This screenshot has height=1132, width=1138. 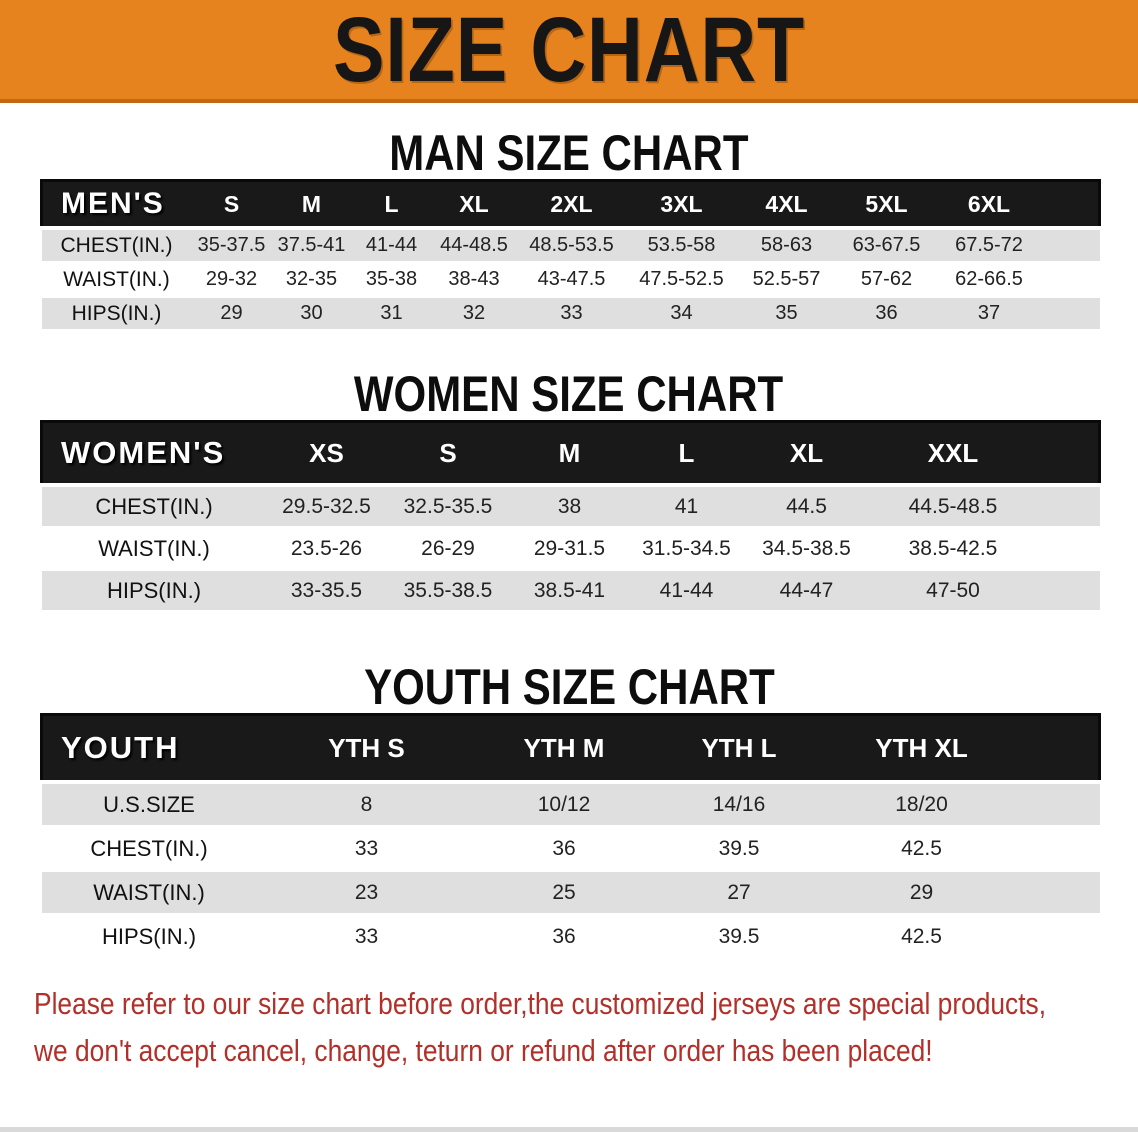 What do you see at coordinates (116, 204) in the screenshot?
I see `men-table-label: MEN'S` at bounding box center [116, 204].